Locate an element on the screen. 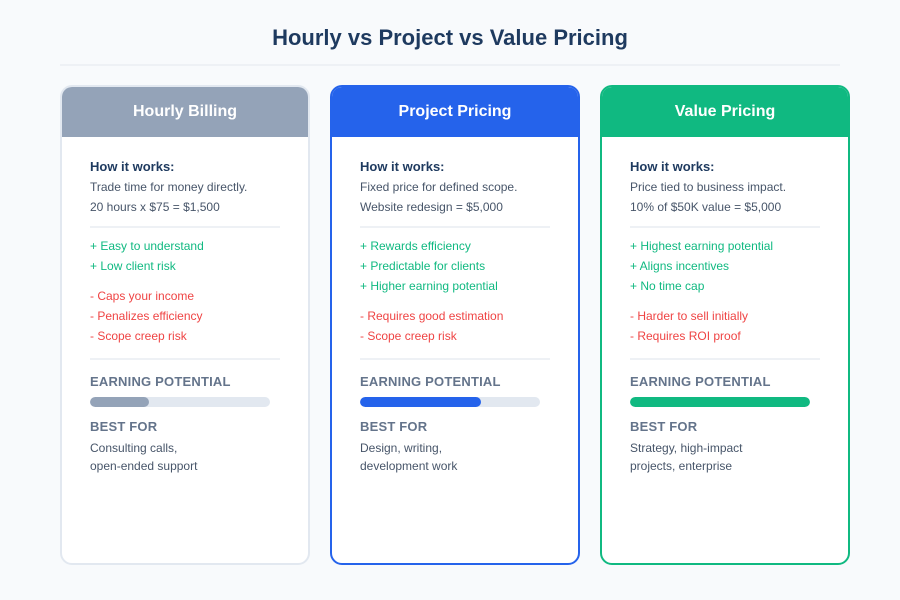 The height and width of the screenshot is (600, 900). how-it-works-text: Trade time for money directly. is located at coordinates (169, 187).